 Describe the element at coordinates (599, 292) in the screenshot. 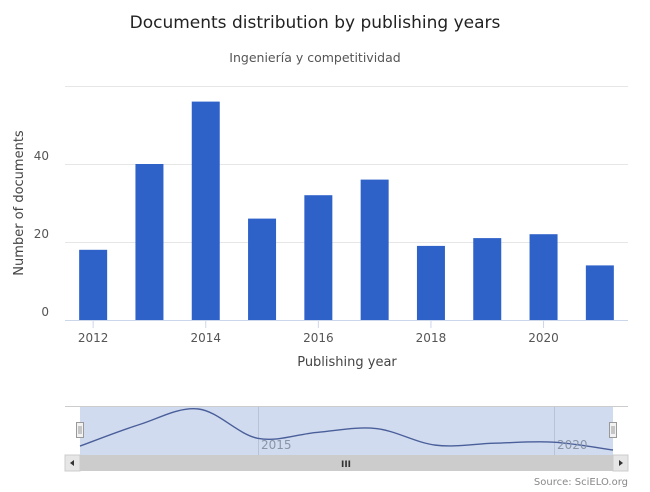

I see `bar-2021` at that location.